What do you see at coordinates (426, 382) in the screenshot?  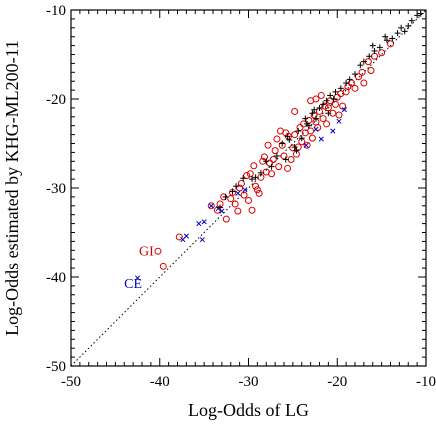 I see `x-tick-label: -10` at bounding box center [426, 382].